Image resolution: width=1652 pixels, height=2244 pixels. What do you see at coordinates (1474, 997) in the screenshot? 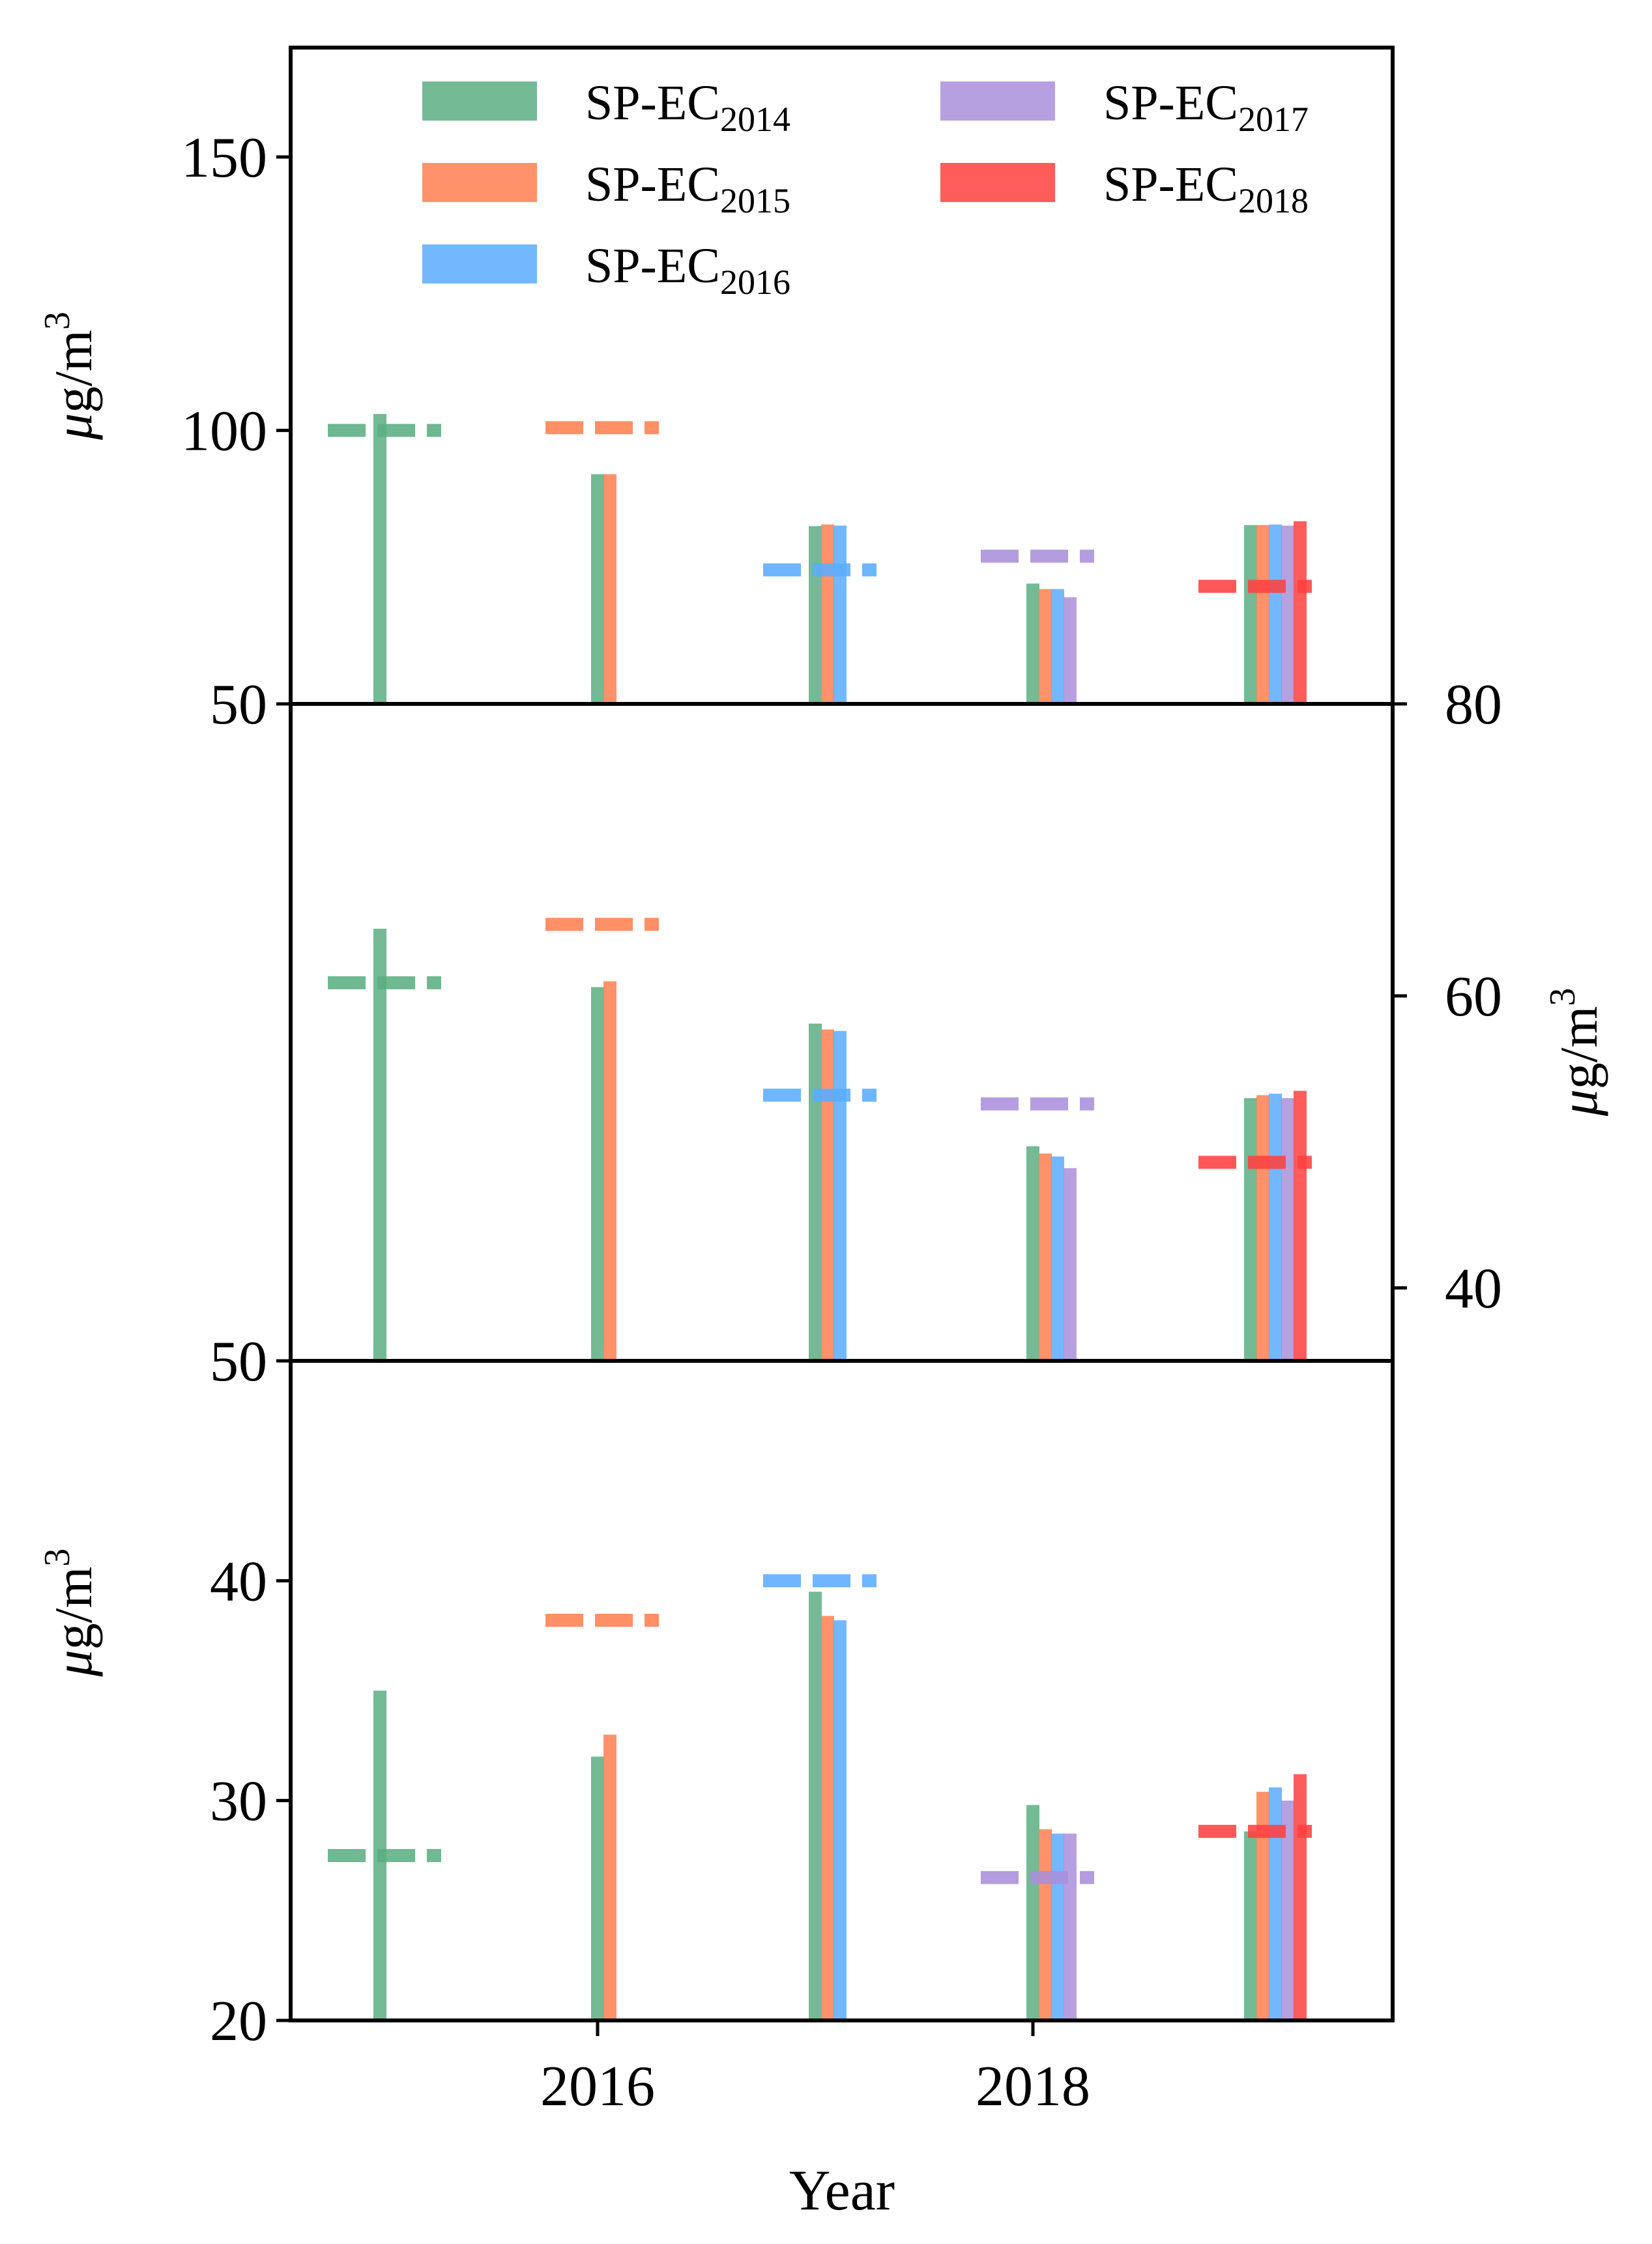
I see `y-tick-label-middle-60: 60` at bounding box center [1474, 997].